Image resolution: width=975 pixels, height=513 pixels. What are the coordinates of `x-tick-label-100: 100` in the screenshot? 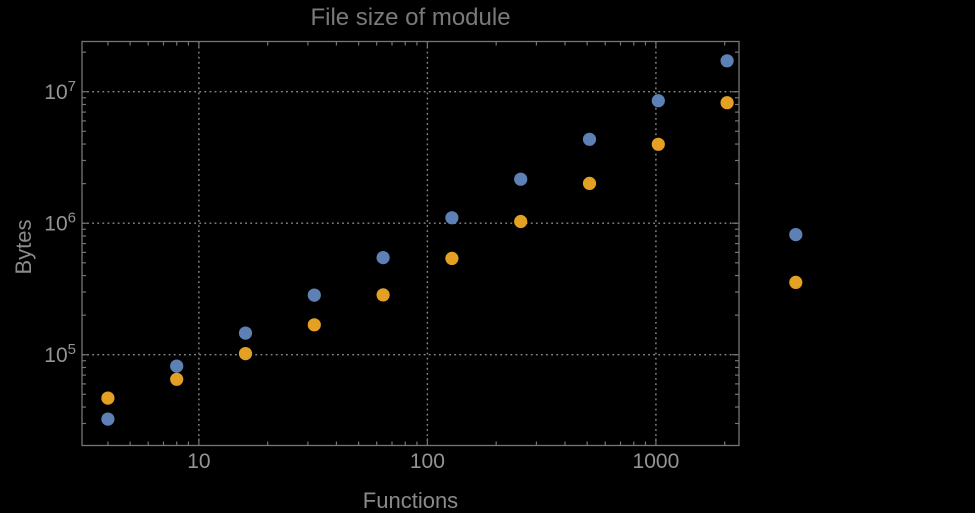 It's located at (427, 461).